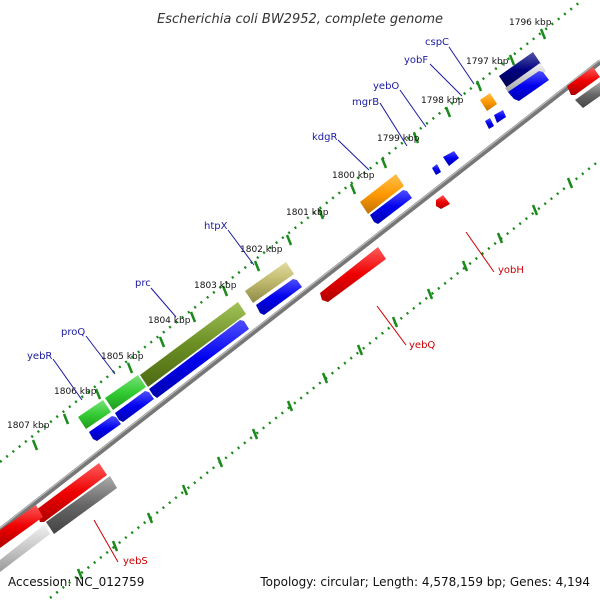  What do you see at coordinates (422, 345) in the screenshot?
I see `gene-label-yebQ: yebQ` at bounding box center [422, 345].